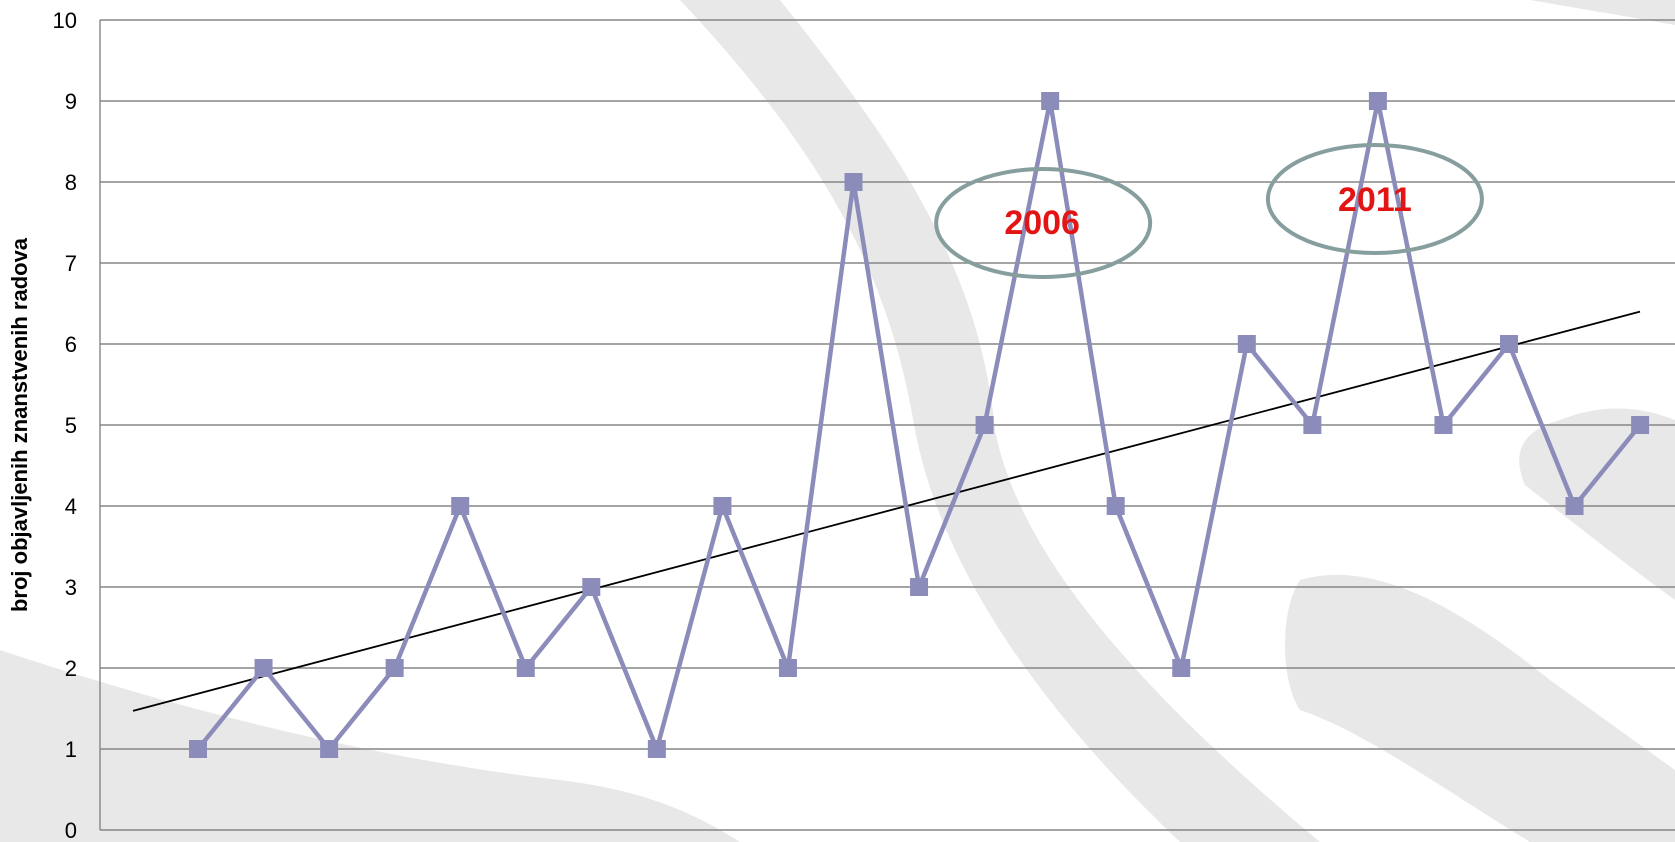 The width and height of the screenshot is (1675, 842). I want to click on y-tick-label: 1, so click(71, 749).